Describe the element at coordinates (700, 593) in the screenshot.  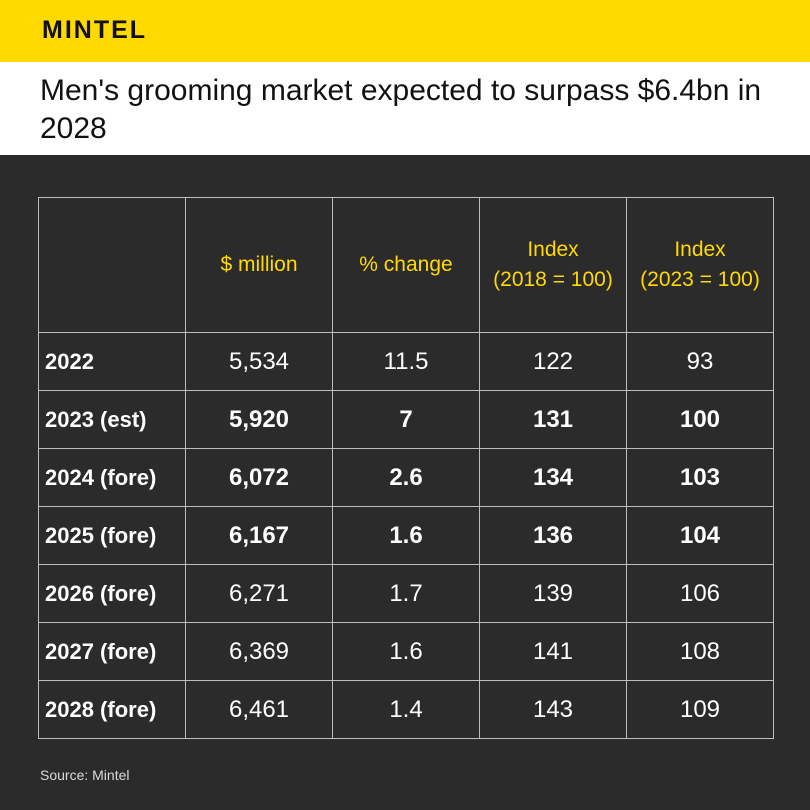
I see `table-cell: 106` at that location.